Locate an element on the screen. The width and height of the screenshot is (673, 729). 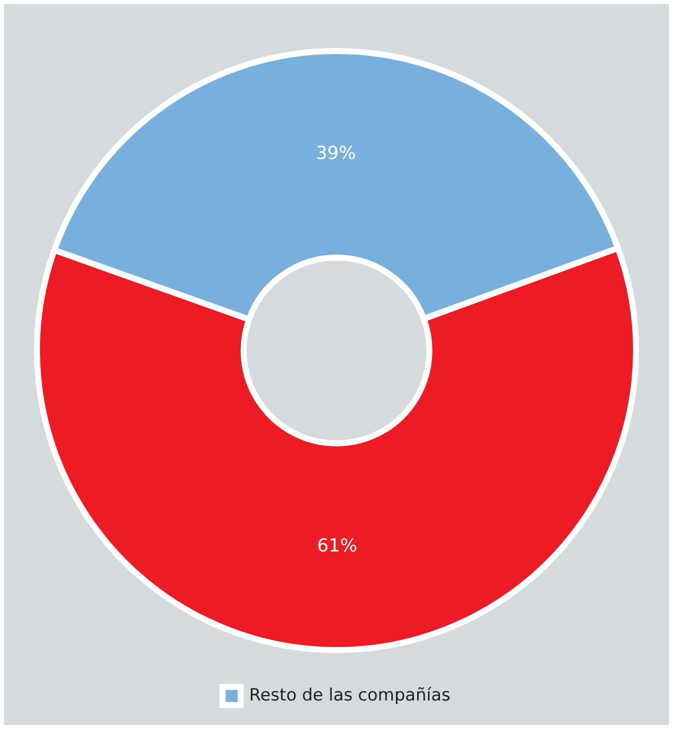
data-label: 39% is located at coordinates (336, 153).